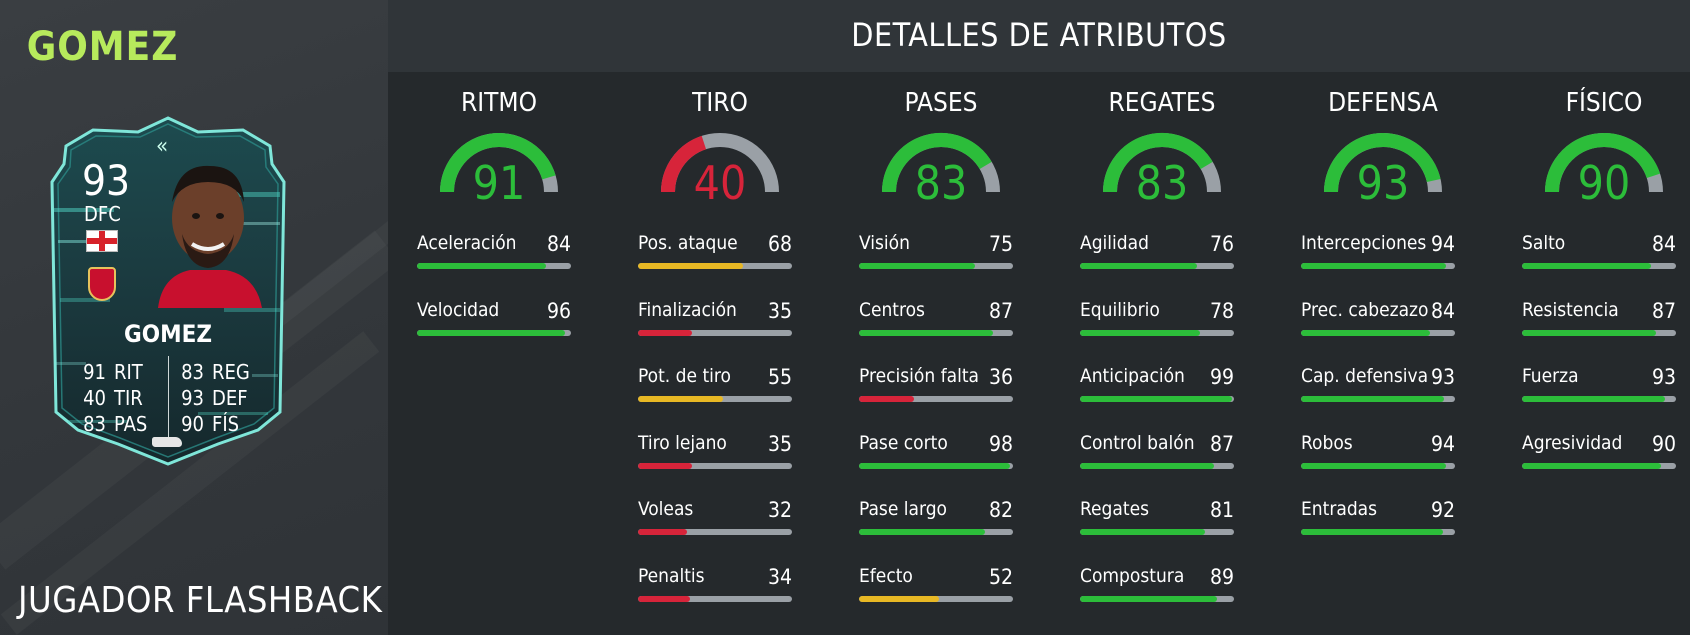 Image resolution: width=1690 pixels, height=635 pixels. What do you see at coordinates (1442, 310) in the screenshot?
I see `attribute-value: 84` at bounding box center [1442, 310].